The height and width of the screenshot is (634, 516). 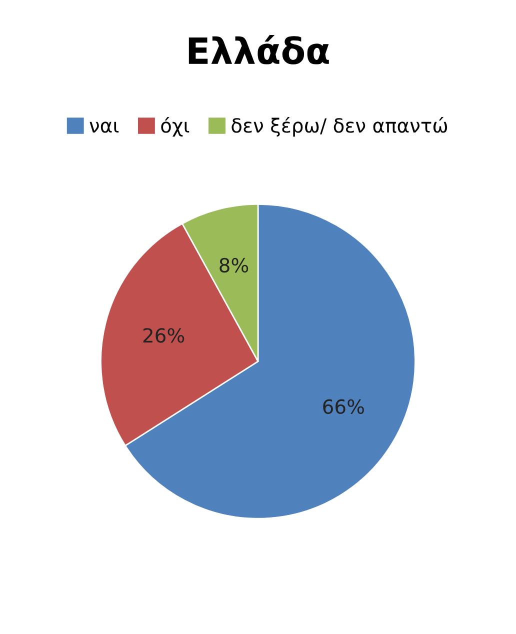 What do you see at coordinates (258, 49) in the screenshot?
I see `chart-title: Ελλάδα` at bounding box center [258, 49].